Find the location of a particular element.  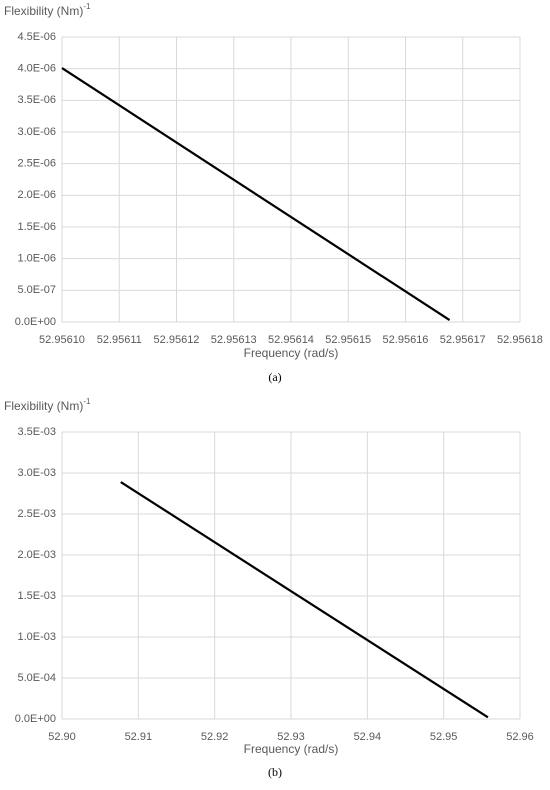

x-tick-label: 52.91 is located at coordinates (139, 737).